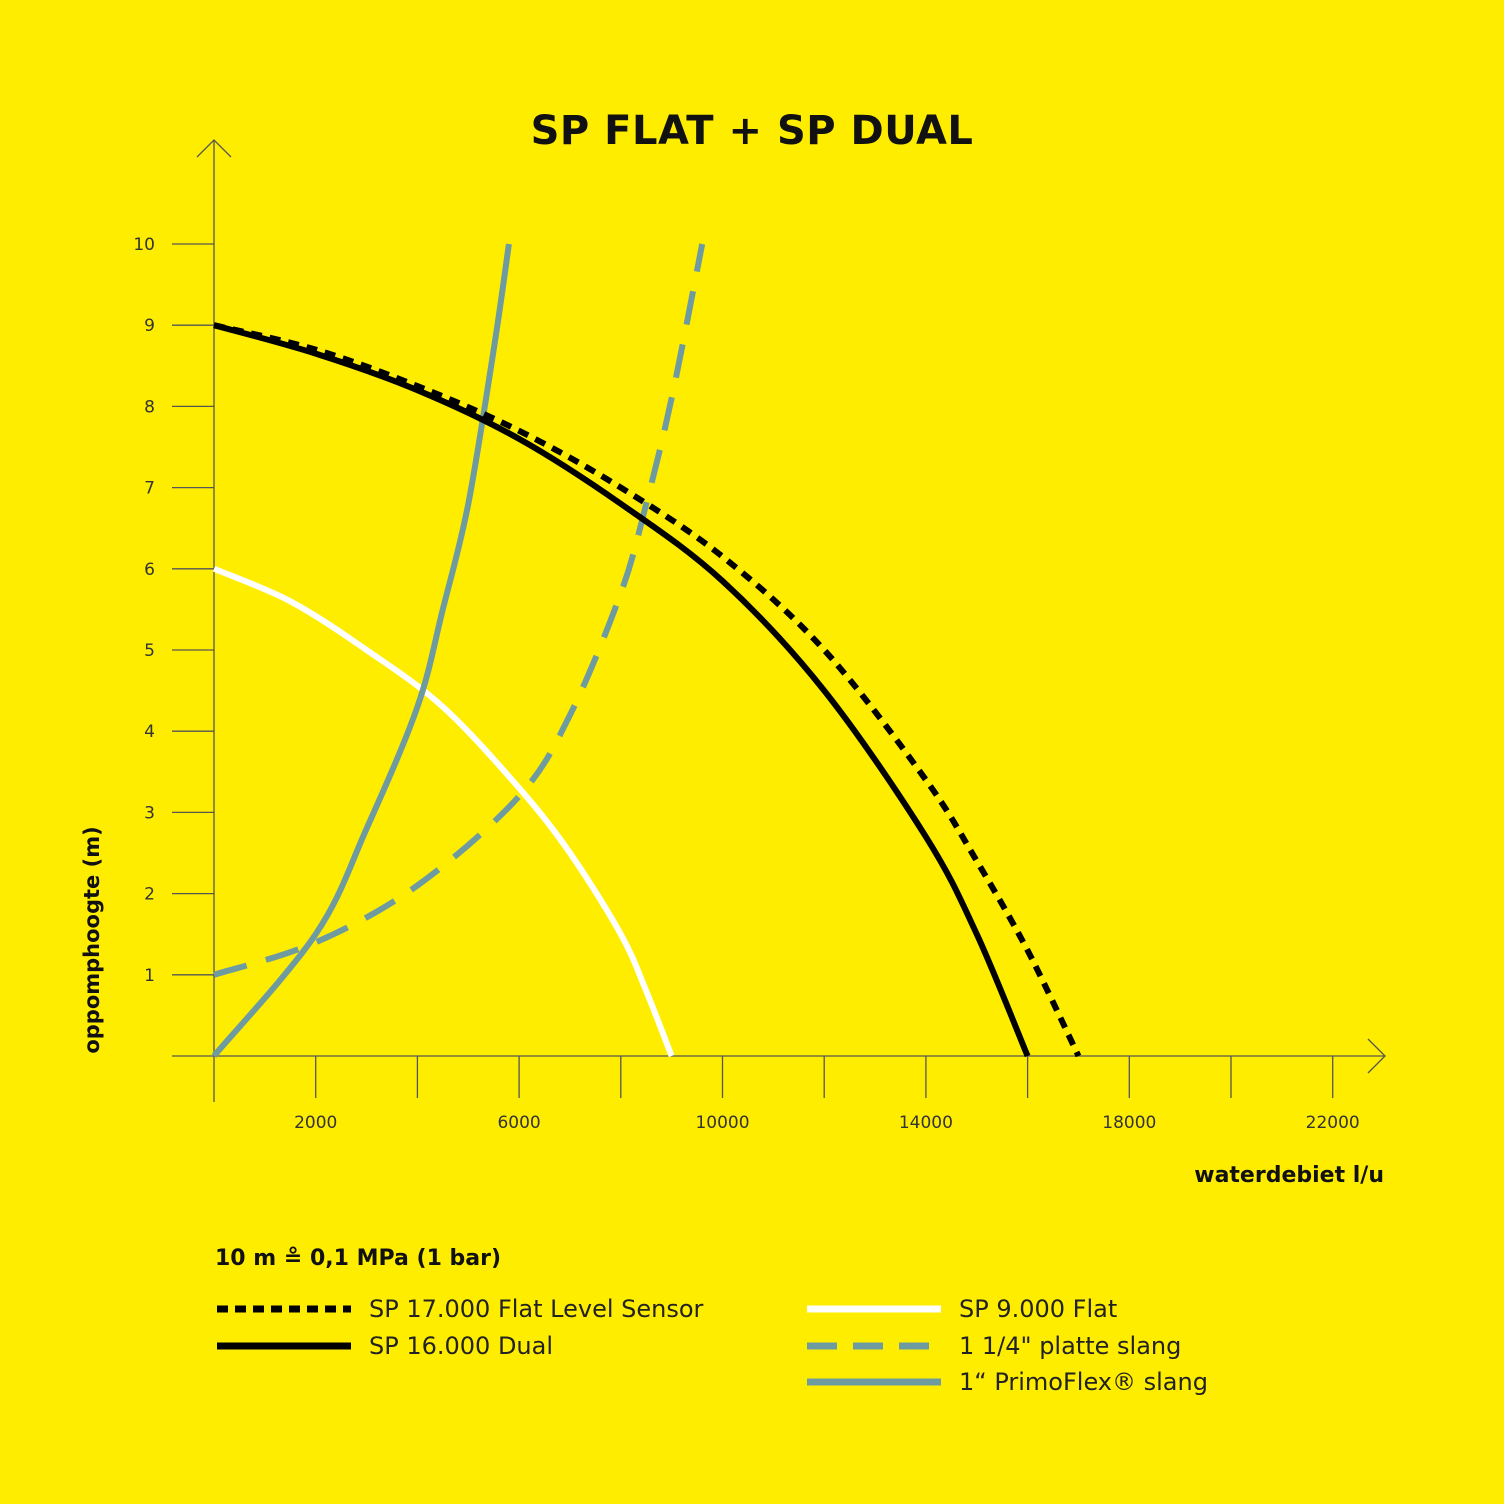 The height and width of the screenshot is (1504, 1504). I want to click on series-line-sp-9-000-flat, so click(443, 812).